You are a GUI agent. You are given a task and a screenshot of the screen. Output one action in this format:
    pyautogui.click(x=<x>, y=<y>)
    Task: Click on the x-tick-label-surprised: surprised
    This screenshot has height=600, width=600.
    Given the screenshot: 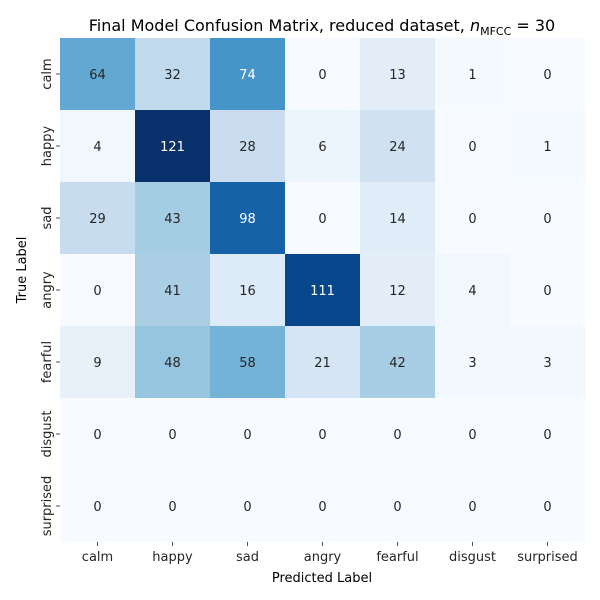 What is the action you would take?
    pyautogui.click(x=547, y=557)
    